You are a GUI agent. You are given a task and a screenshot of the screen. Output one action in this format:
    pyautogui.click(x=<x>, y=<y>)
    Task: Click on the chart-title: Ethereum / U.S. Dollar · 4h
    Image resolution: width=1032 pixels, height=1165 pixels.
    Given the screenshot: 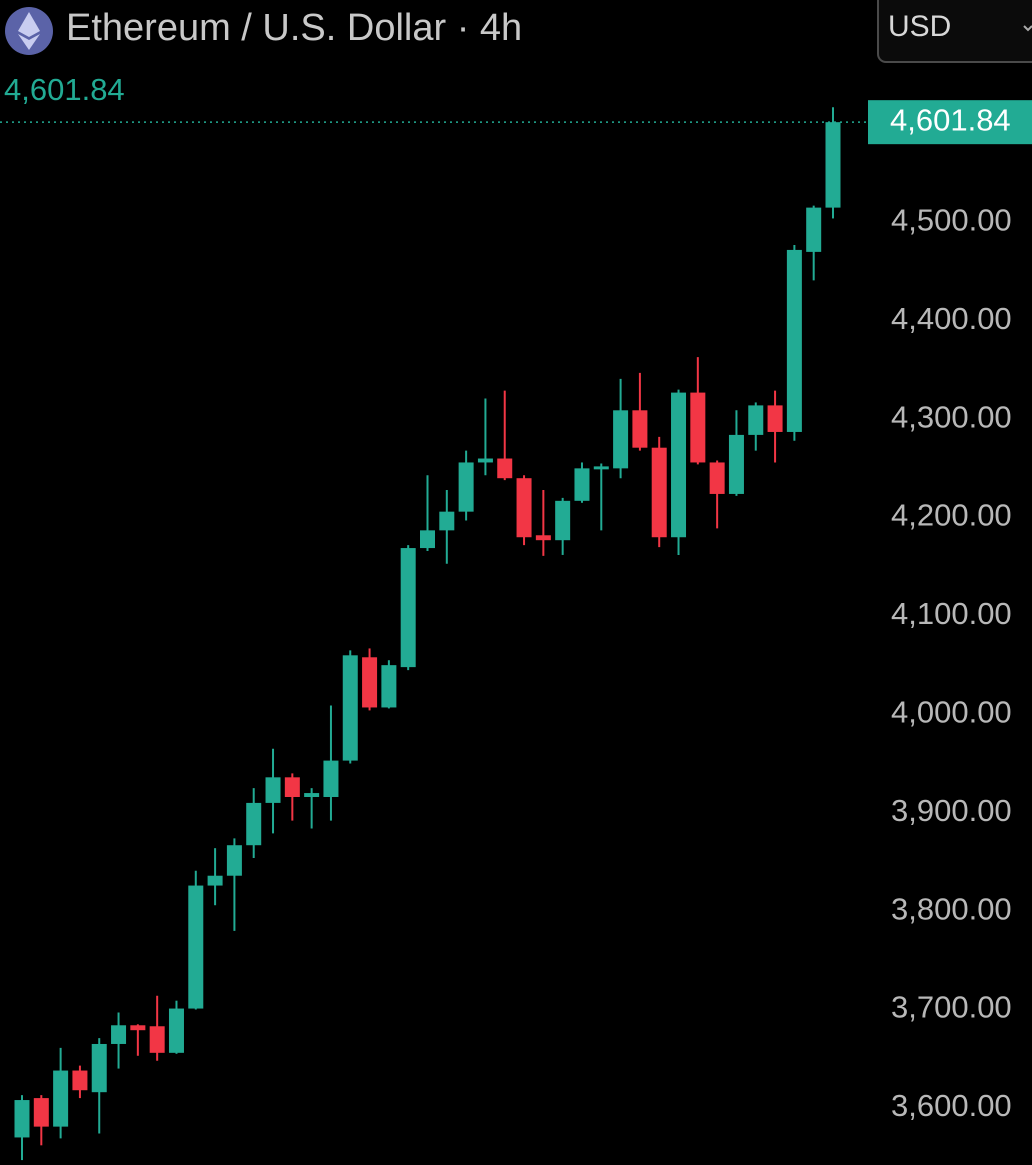 What is the action you would take?
    pyautogui.click(x=294, y=28)
    